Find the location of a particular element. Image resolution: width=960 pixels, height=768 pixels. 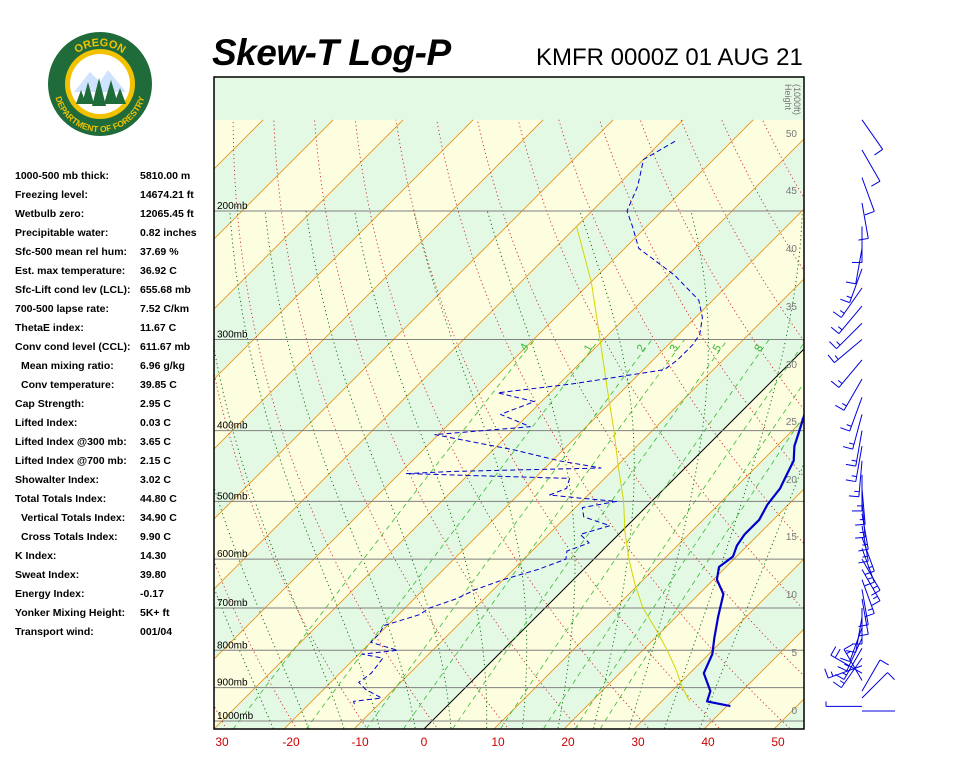

index-row: 1000-500 mb thick: 5810.00 m is located at coordinates (115, 177).